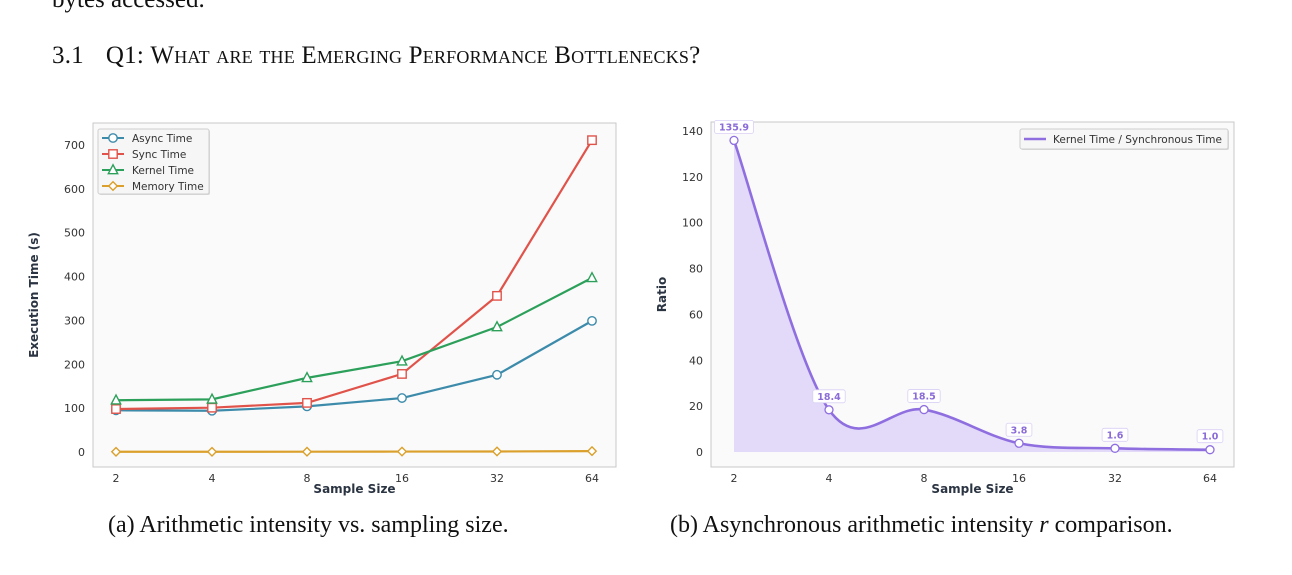 This screenshot has width=1292, height=575. Describe the element at coordinates (74, 233) in the screenshot. I see `y-tick-label: 500` at that location.